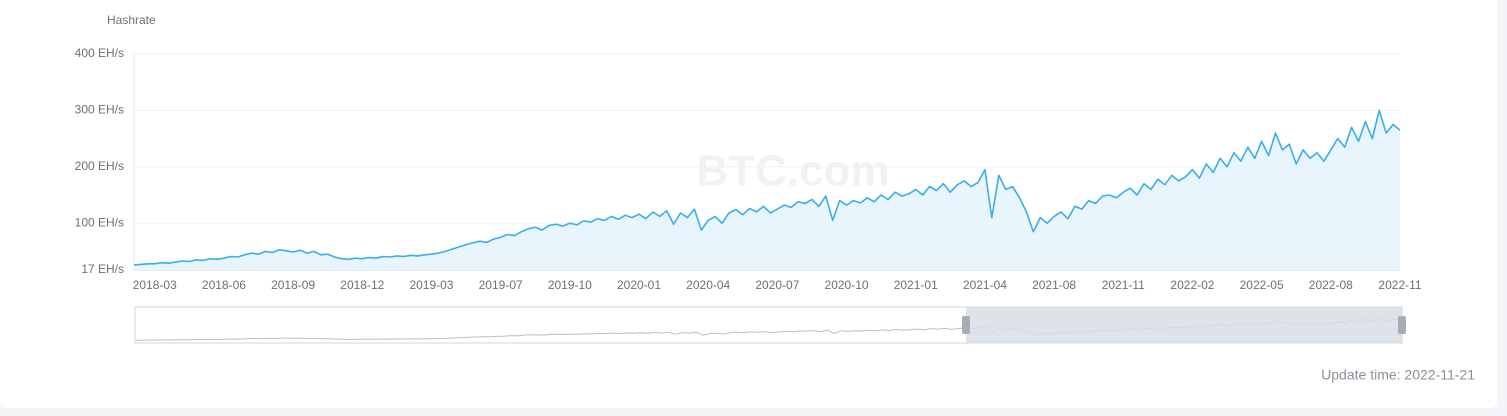 Image resolution: width=1507 pixels, height=416 pixels. Describe the element at coordinates (708, 285) in the screenshot. I see `x-tick-label: 2020-04` at that location.